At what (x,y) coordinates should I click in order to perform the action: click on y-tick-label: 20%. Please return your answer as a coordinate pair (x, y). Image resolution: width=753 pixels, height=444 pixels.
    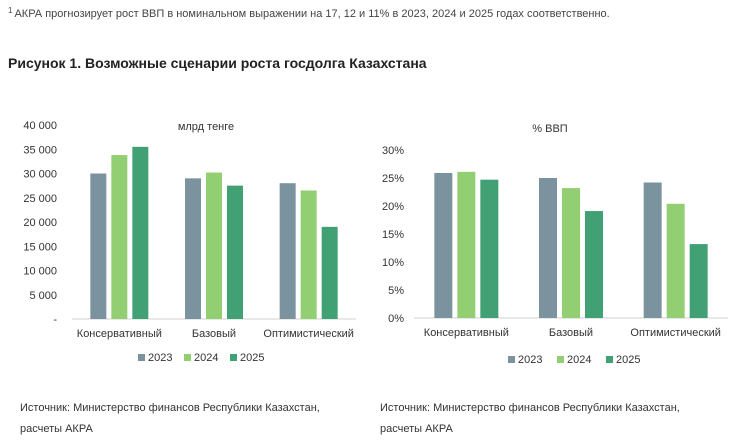
    Looking at the image, I should click on (393, 207).